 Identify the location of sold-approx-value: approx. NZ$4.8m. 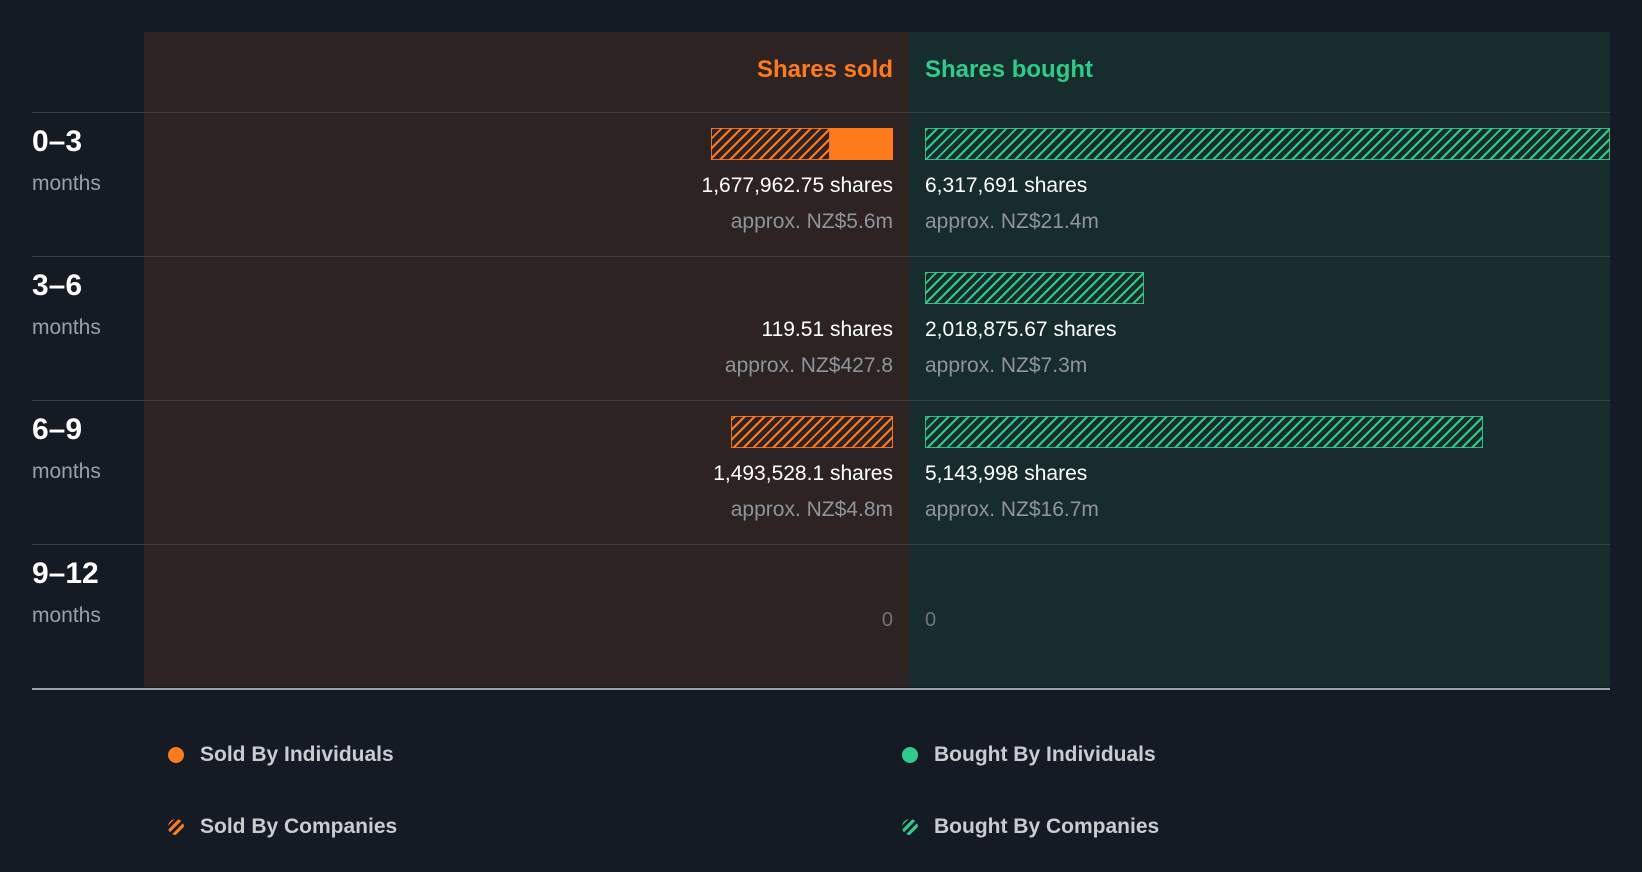
(811, 509).